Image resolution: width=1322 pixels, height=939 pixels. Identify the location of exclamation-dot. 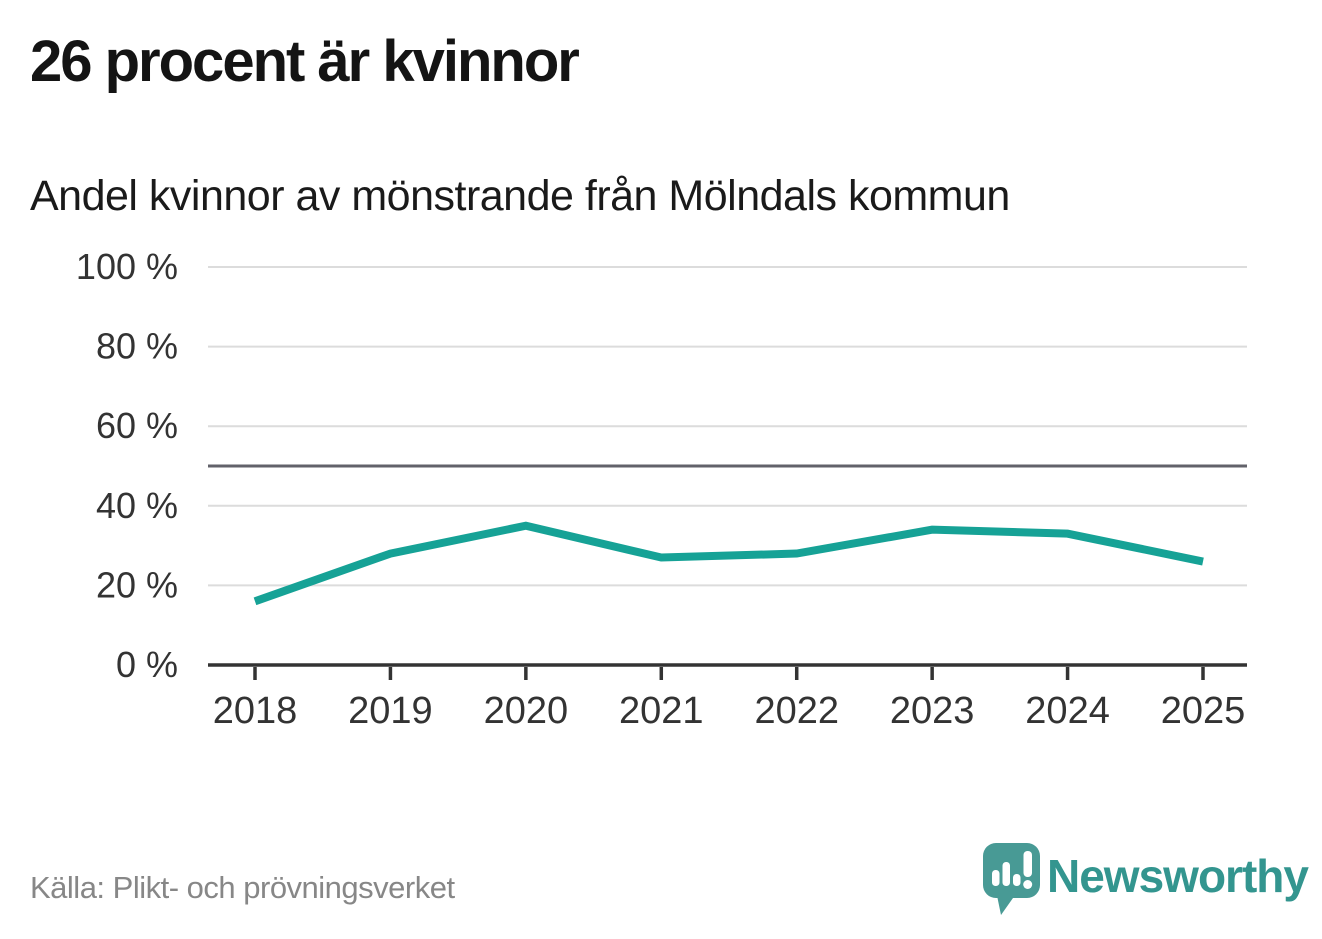
(1028, 884).